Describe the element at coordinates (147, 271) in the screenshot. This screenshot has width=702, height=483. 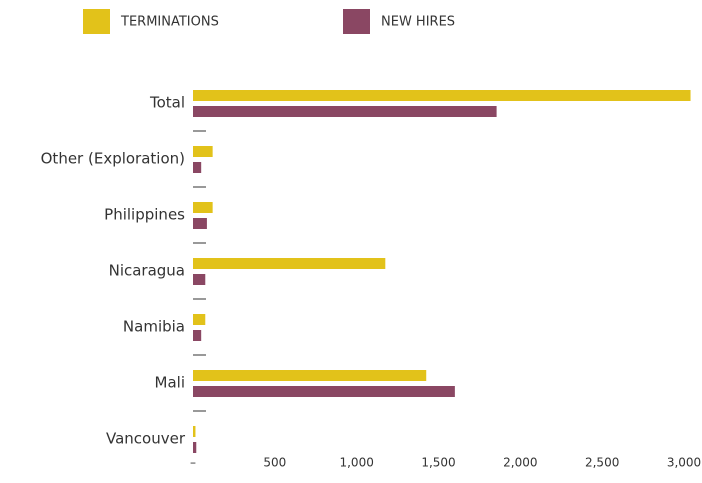
I see `y-tick-label: Nicaragua` at that location.